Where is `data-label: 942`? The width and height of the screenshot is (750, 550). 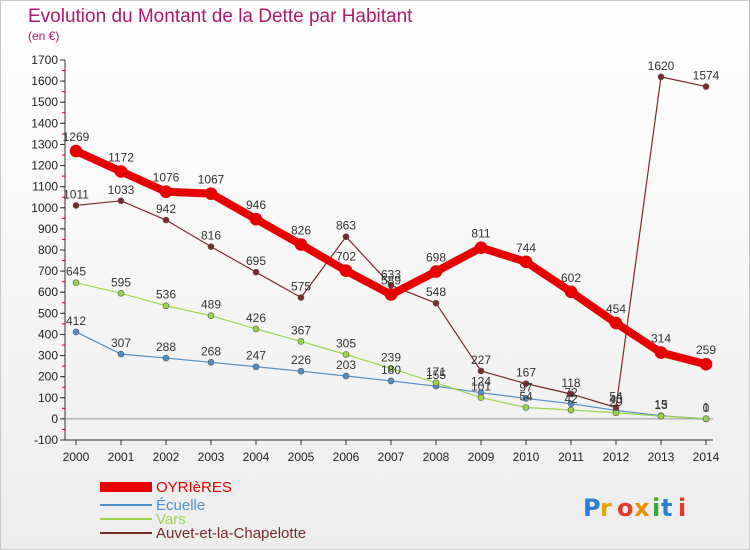
data-label: 942 is located at coordinates (166, 209).